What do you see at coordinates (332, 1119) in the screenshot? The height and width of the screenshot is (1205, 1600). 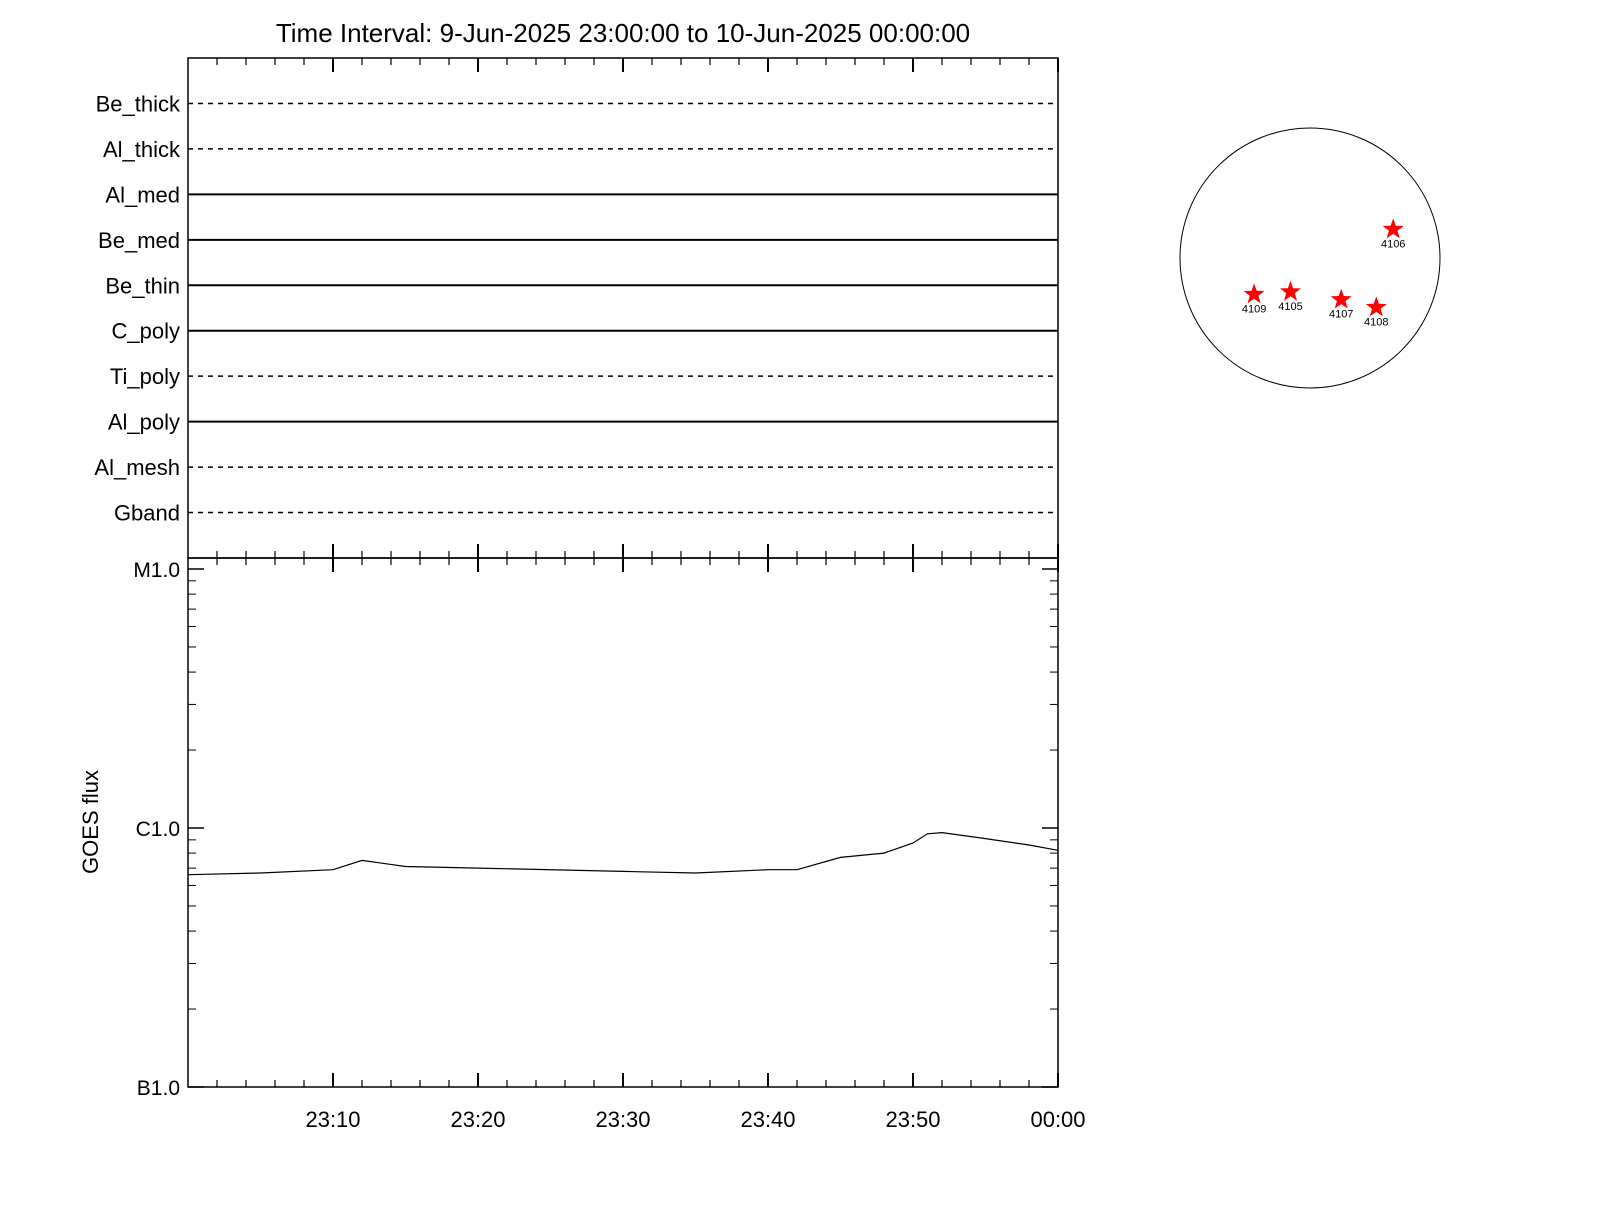 I see `x-tick-label: 23:10` at bounding box center [332, 1119].